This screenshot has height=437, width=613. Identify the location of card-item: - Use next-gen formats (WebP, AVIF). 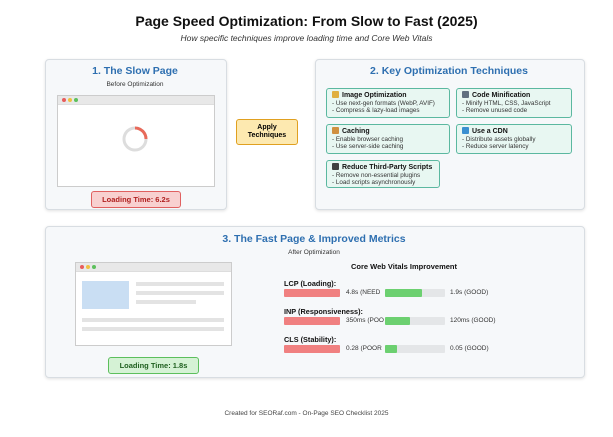
(383, 103).